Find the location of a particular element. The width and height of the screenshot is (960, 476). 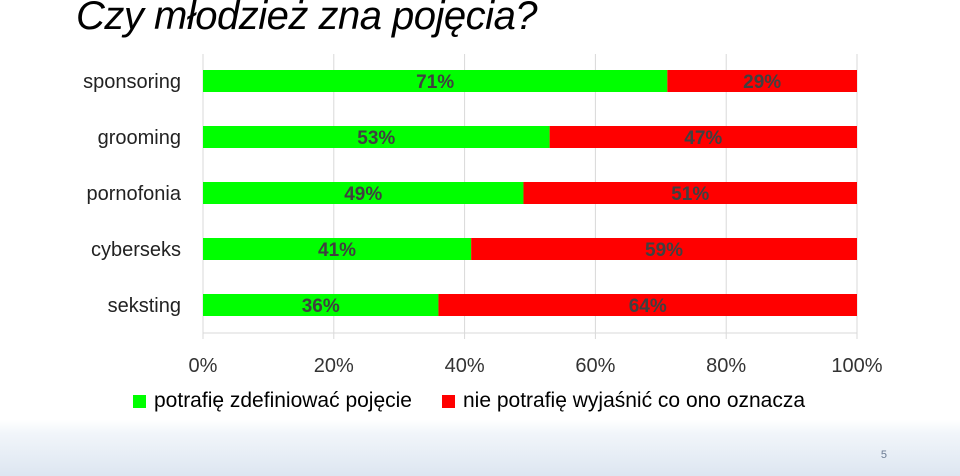

legend-label-cannot-explain: nie potrafię wyjaśnić co ono oznacza is located at coordinates (634, 400).